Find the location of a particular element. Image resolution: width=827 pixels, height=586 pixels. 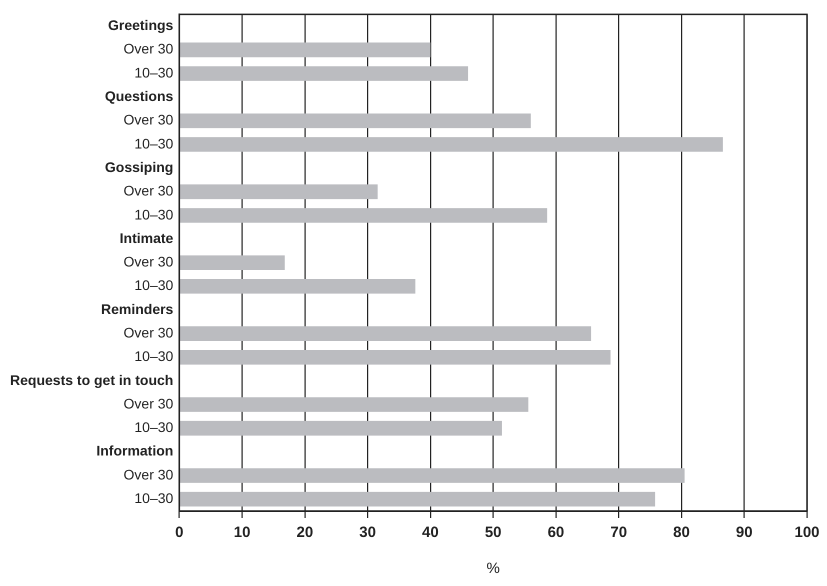

x-tick-label: 50 is located at coordinates (493, 533).